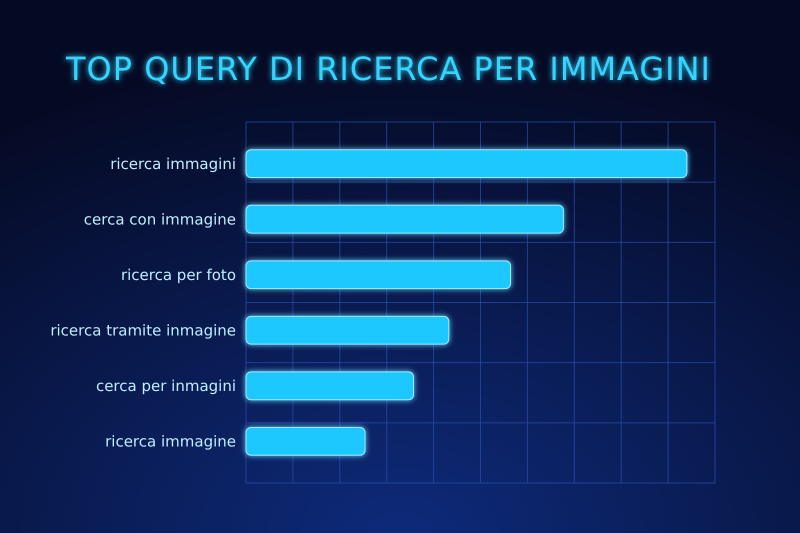 Image resolution: width=800 pixels, height=533 pixels. I want to click on y-tick-label: ricerca tramite inmagine, so click(143, 331).